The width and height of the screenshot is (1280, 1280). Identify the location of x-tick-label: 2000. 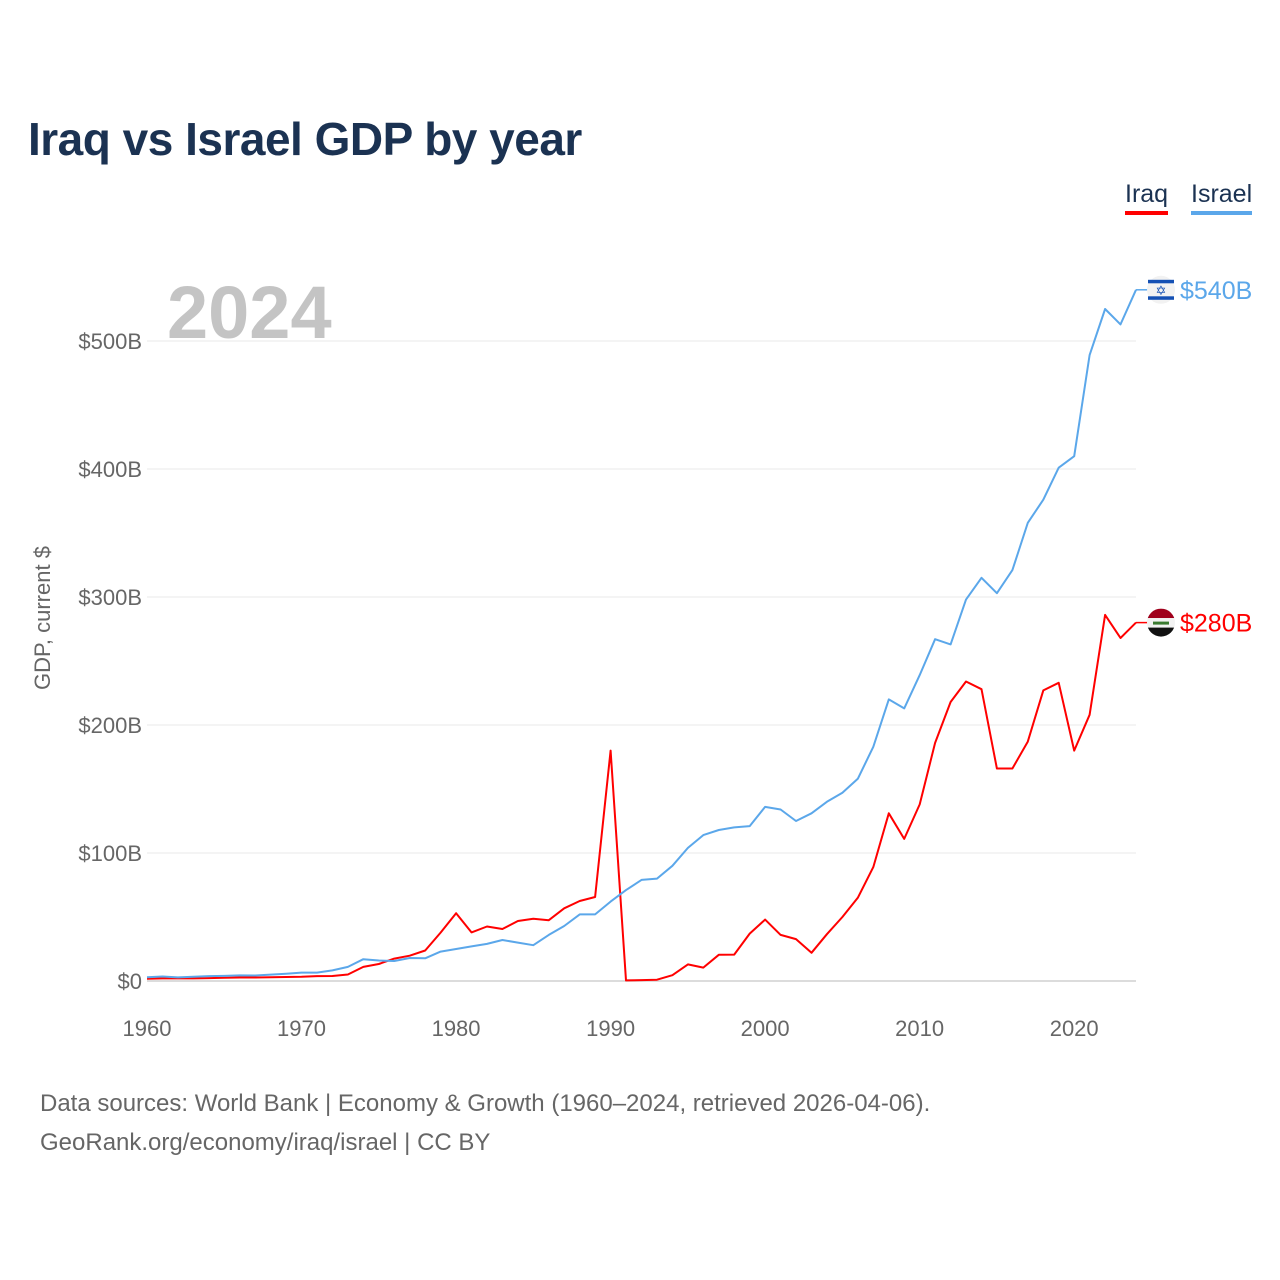
(765, 1028).